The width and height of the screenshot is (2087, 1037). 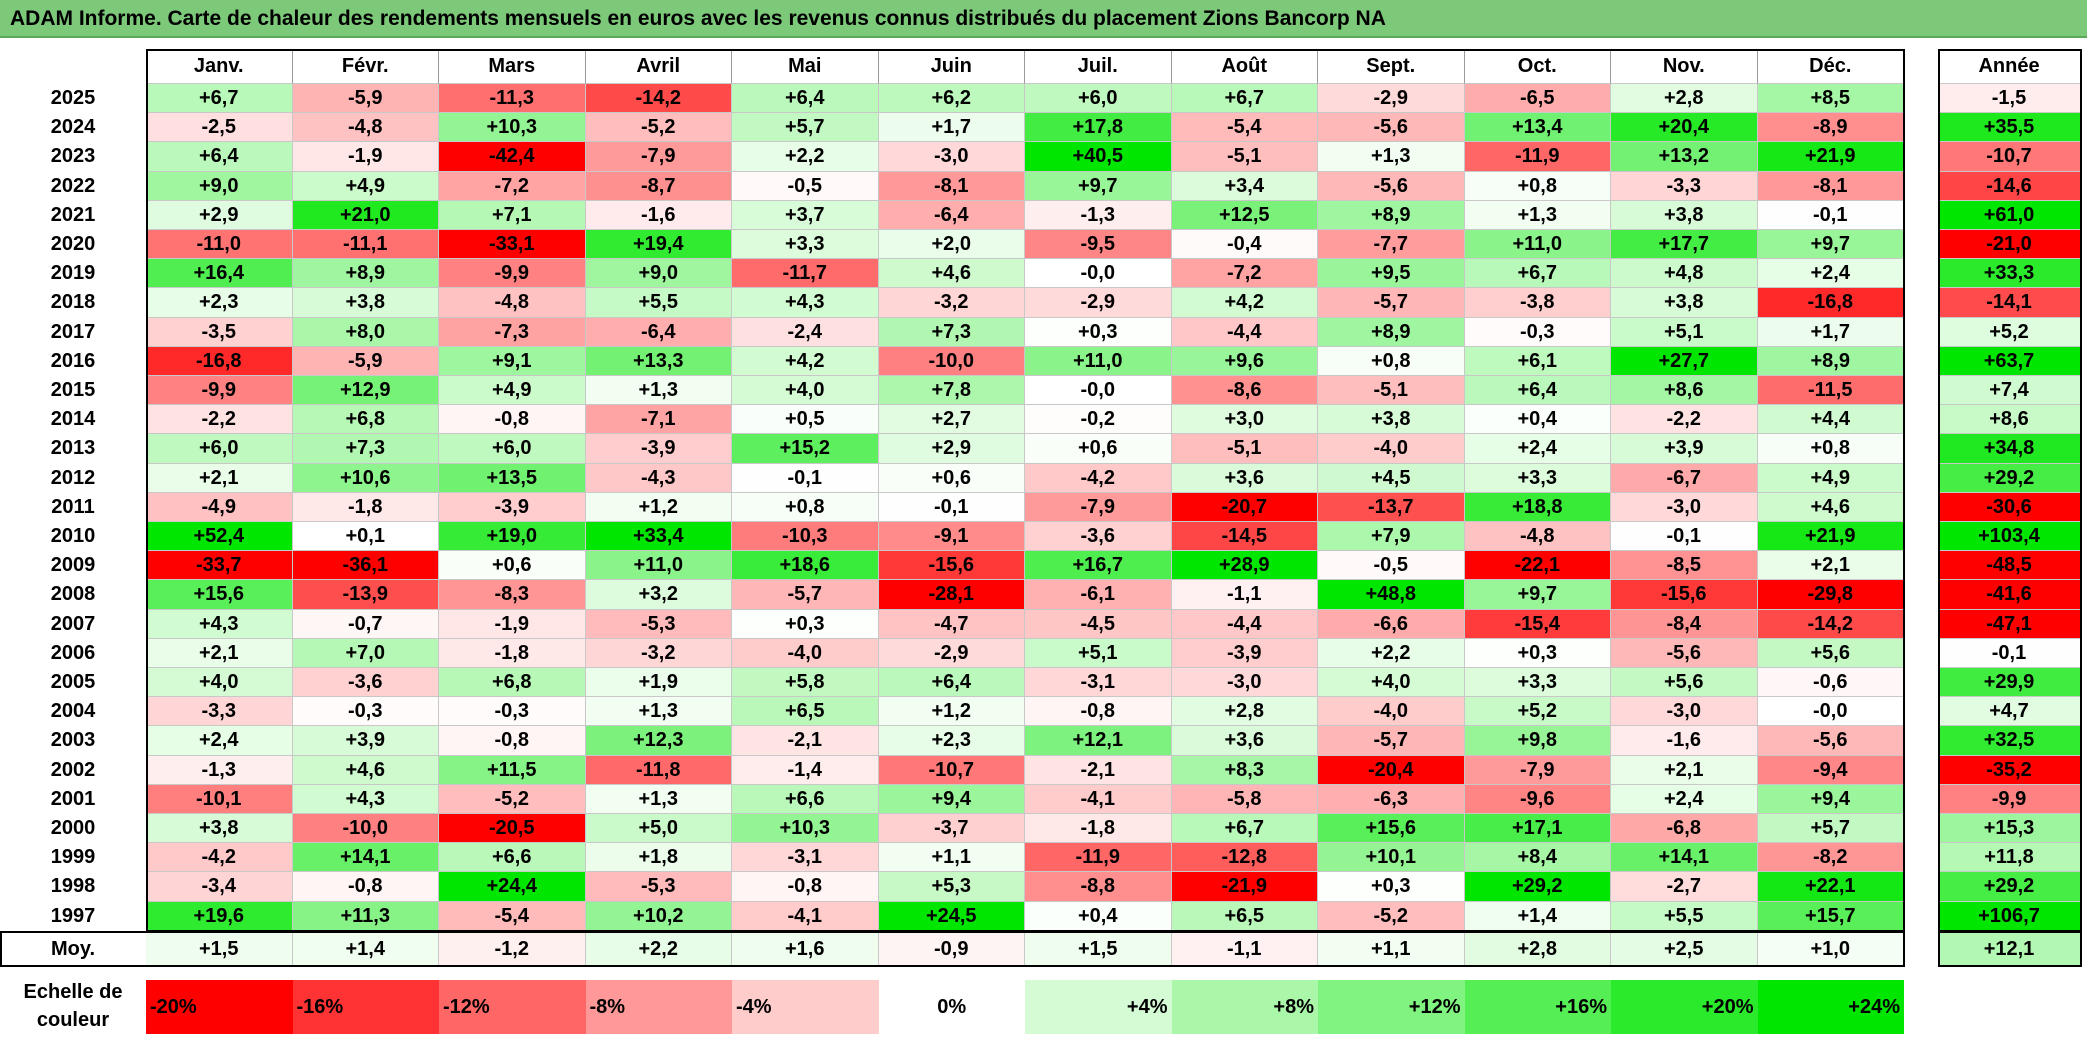 What do you see at coordinates (951, 712) in the screenshot?
I see `heatmap-cell: +1,2` at bounding box center [951, 712].